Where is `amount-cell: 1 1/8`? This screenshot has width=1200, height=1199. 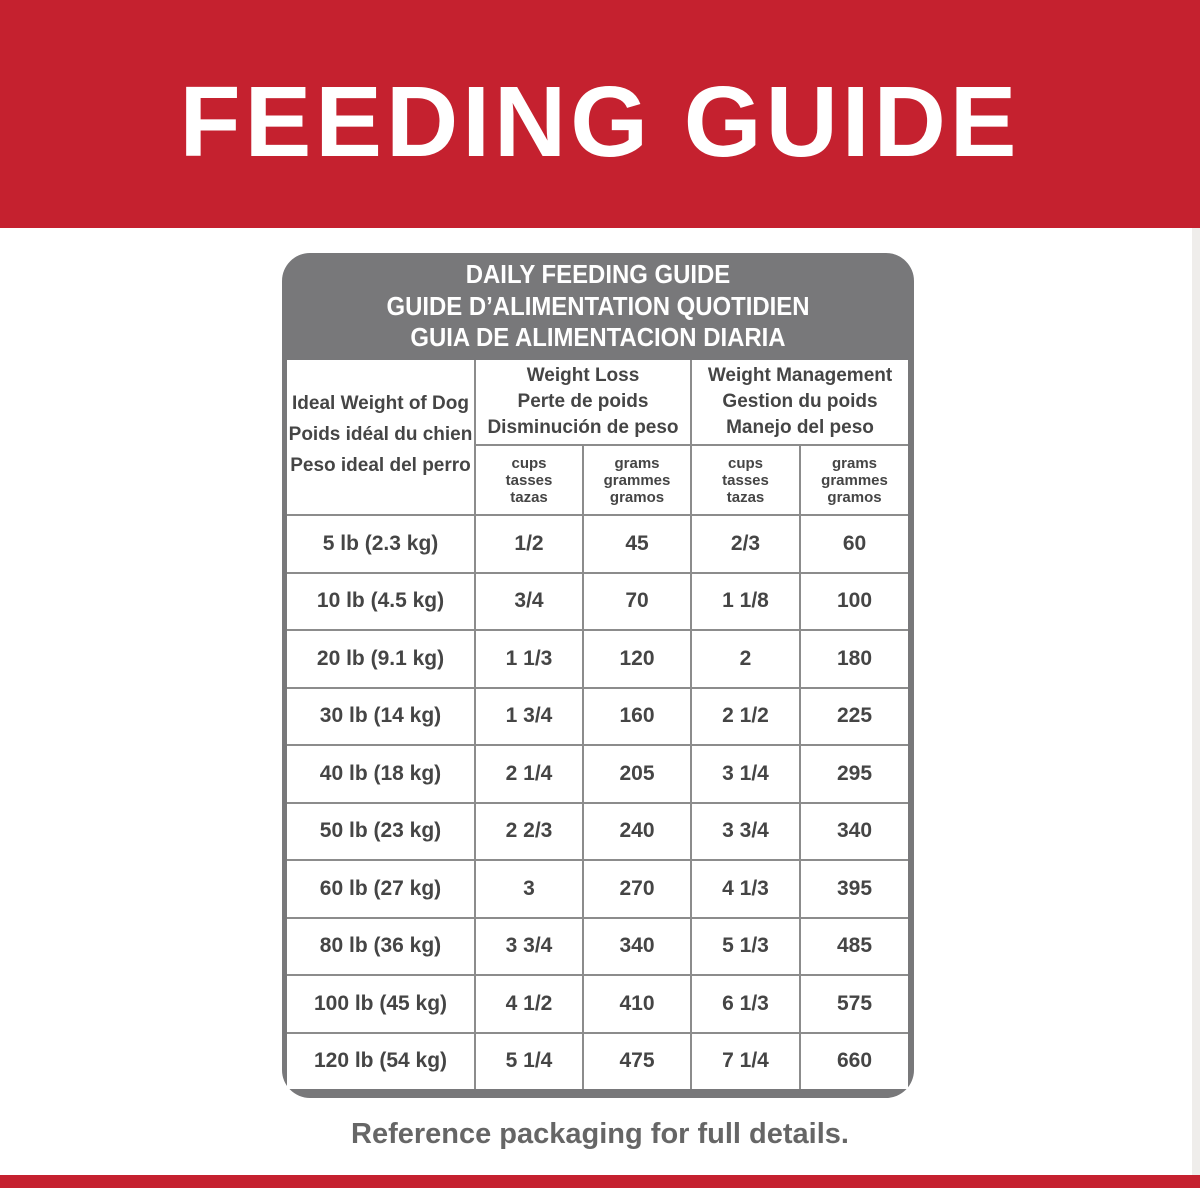 amount-cell: 1 1/8 is located at coordinates (745, 601).